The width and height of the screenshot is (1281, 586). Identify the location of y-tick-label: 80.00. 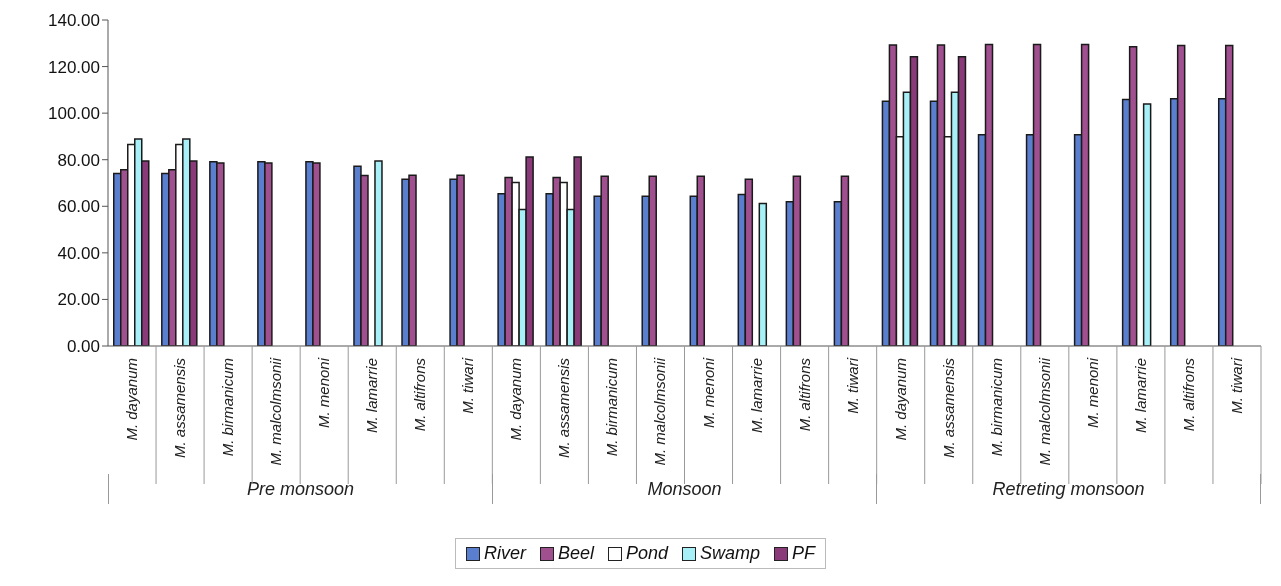
(78, 160).